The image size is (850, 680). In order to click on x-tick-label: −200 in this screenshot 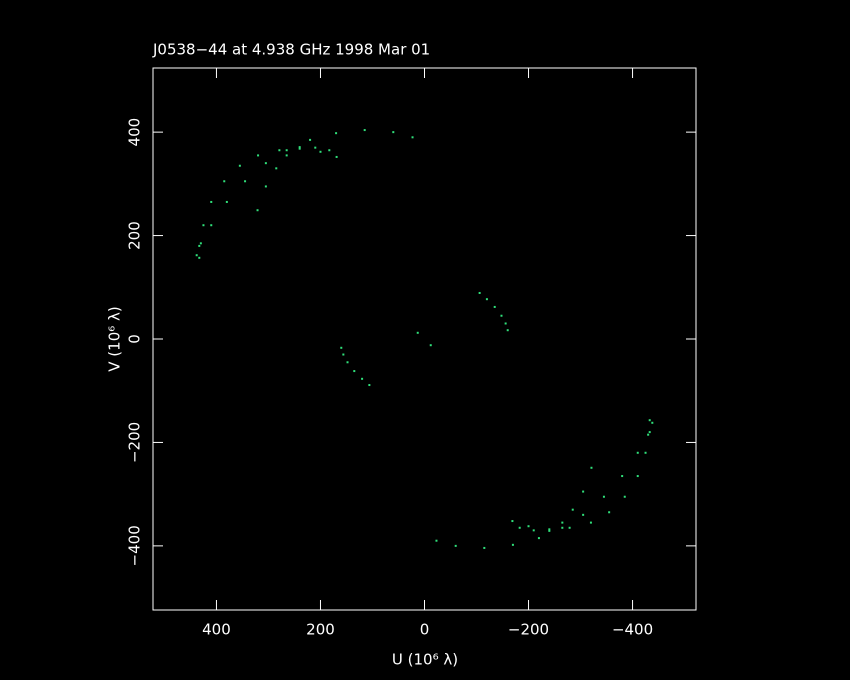, I will do `click(528, 630)`.